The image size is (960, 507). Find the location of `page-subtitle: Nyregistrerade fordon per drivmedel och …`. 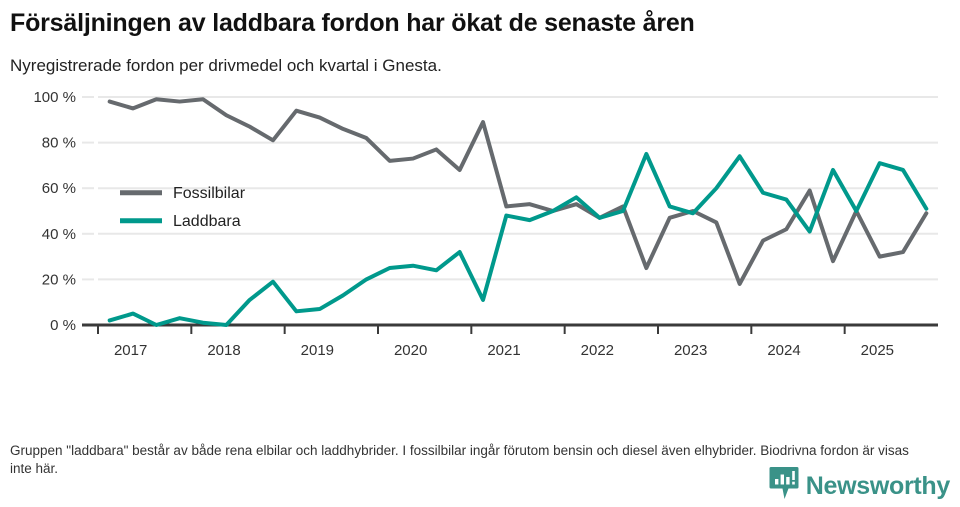

page-subtitle: Nyregistrerade fordon per drivmedel och … is located at coordinates (226, 65).